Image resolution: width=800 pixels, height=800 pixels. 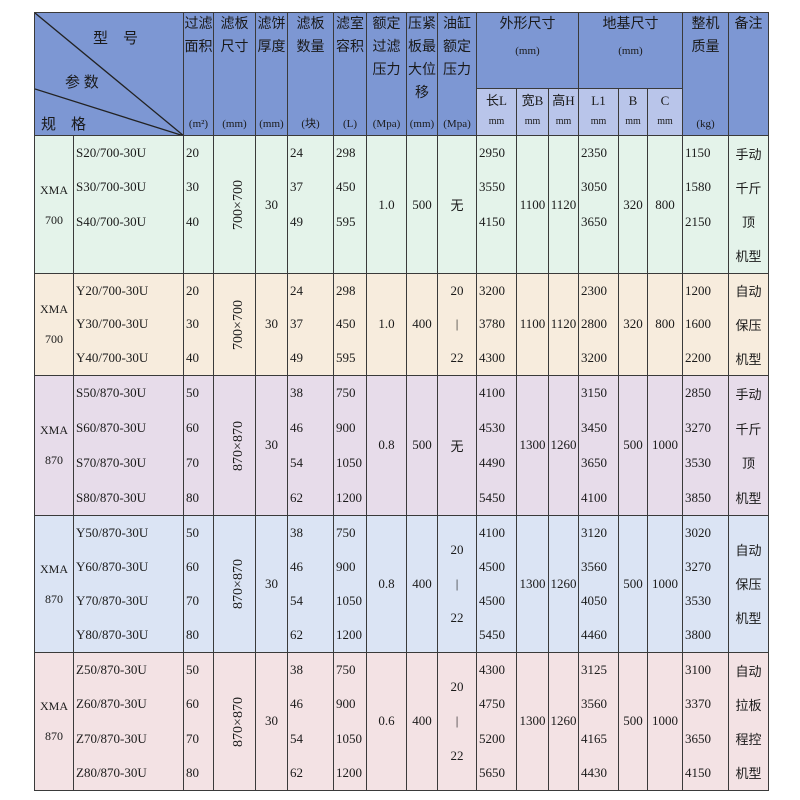 I want to click on oil-pressure-cell: 无, so click(x=457, y=445).